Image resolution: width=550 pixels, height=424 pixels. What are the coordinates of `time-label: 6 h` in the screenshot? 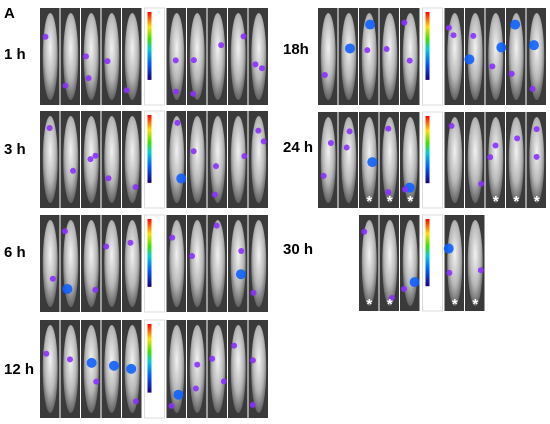 It's located at (15, 252).